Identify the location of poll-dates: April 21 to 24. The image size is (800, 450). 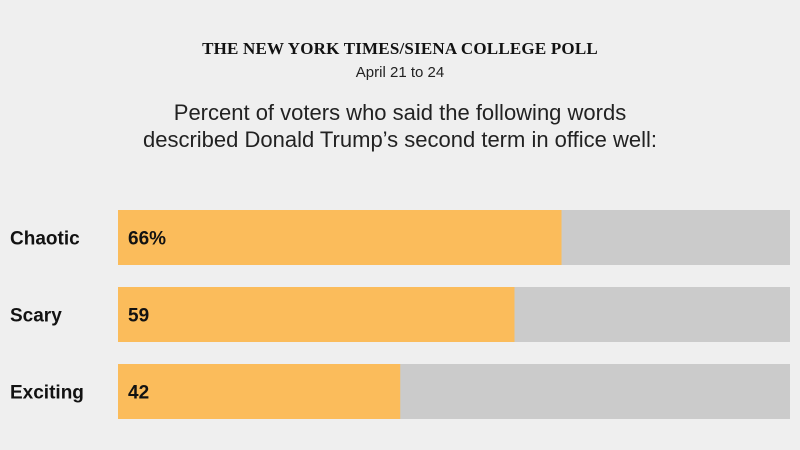
(400, 72).